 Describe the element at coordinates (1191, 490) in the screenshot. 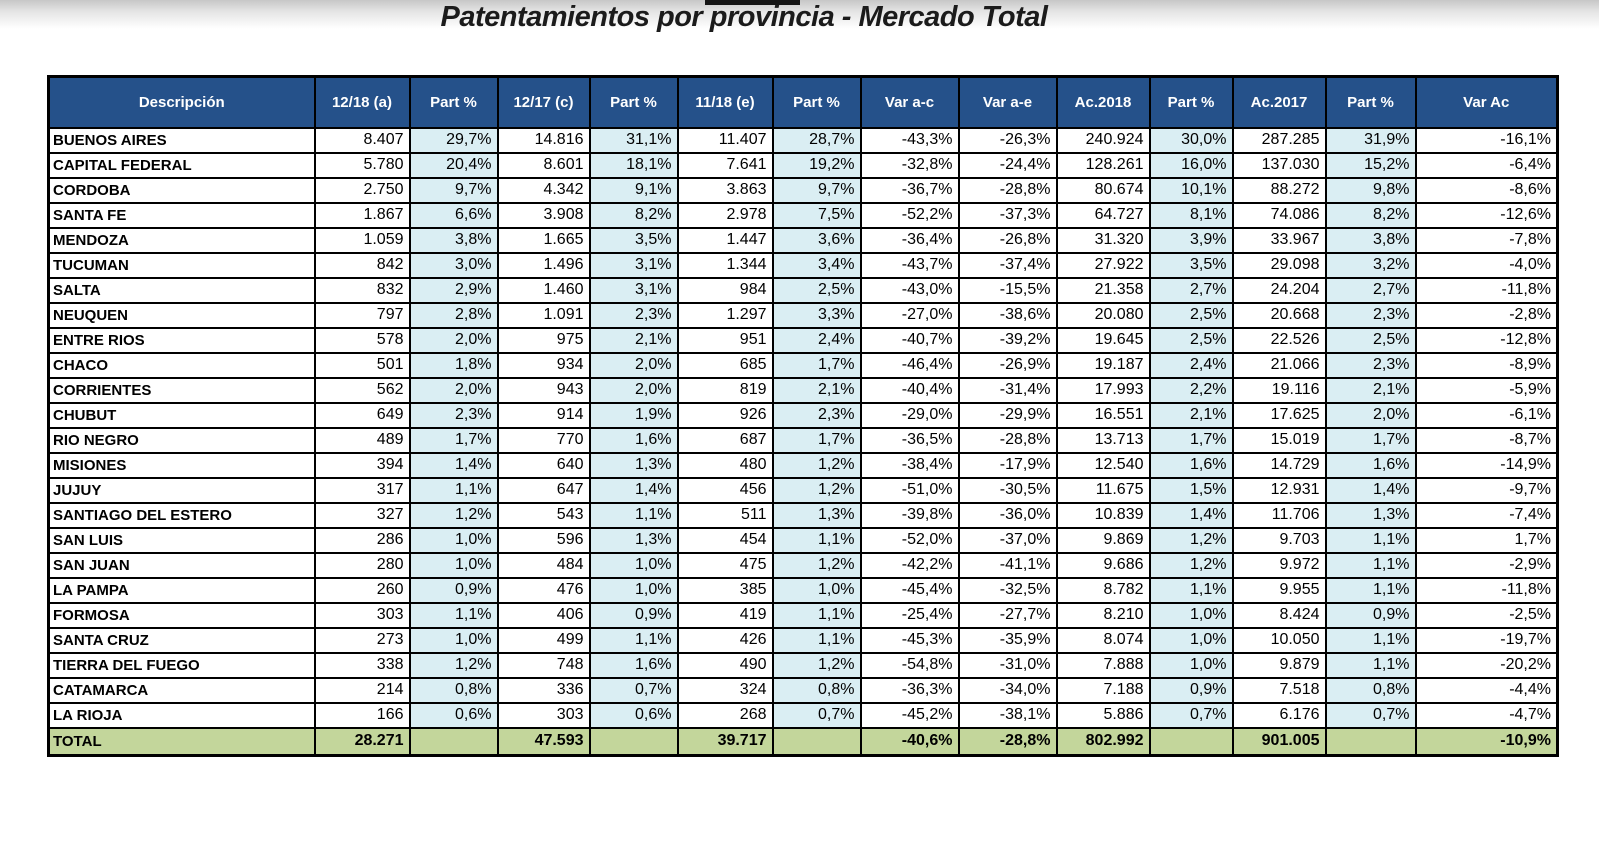

I see `cell-value: 1,5%` at that location.